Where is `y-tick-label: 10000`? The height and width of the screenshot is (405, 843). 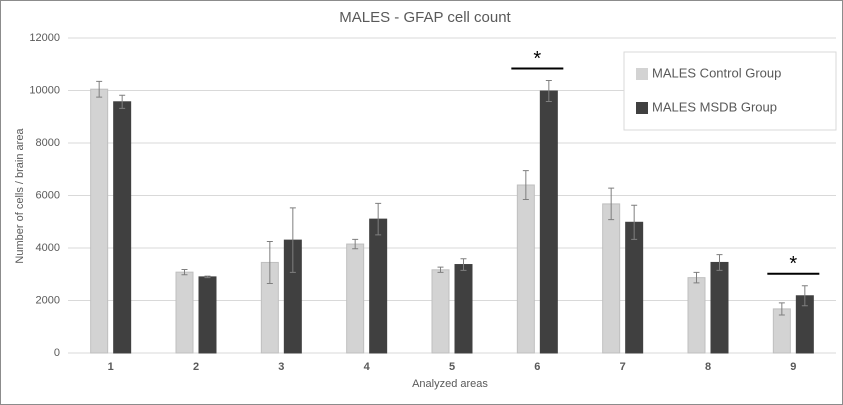 y-tick-label: 10000 is located at coordinates (44, 90).